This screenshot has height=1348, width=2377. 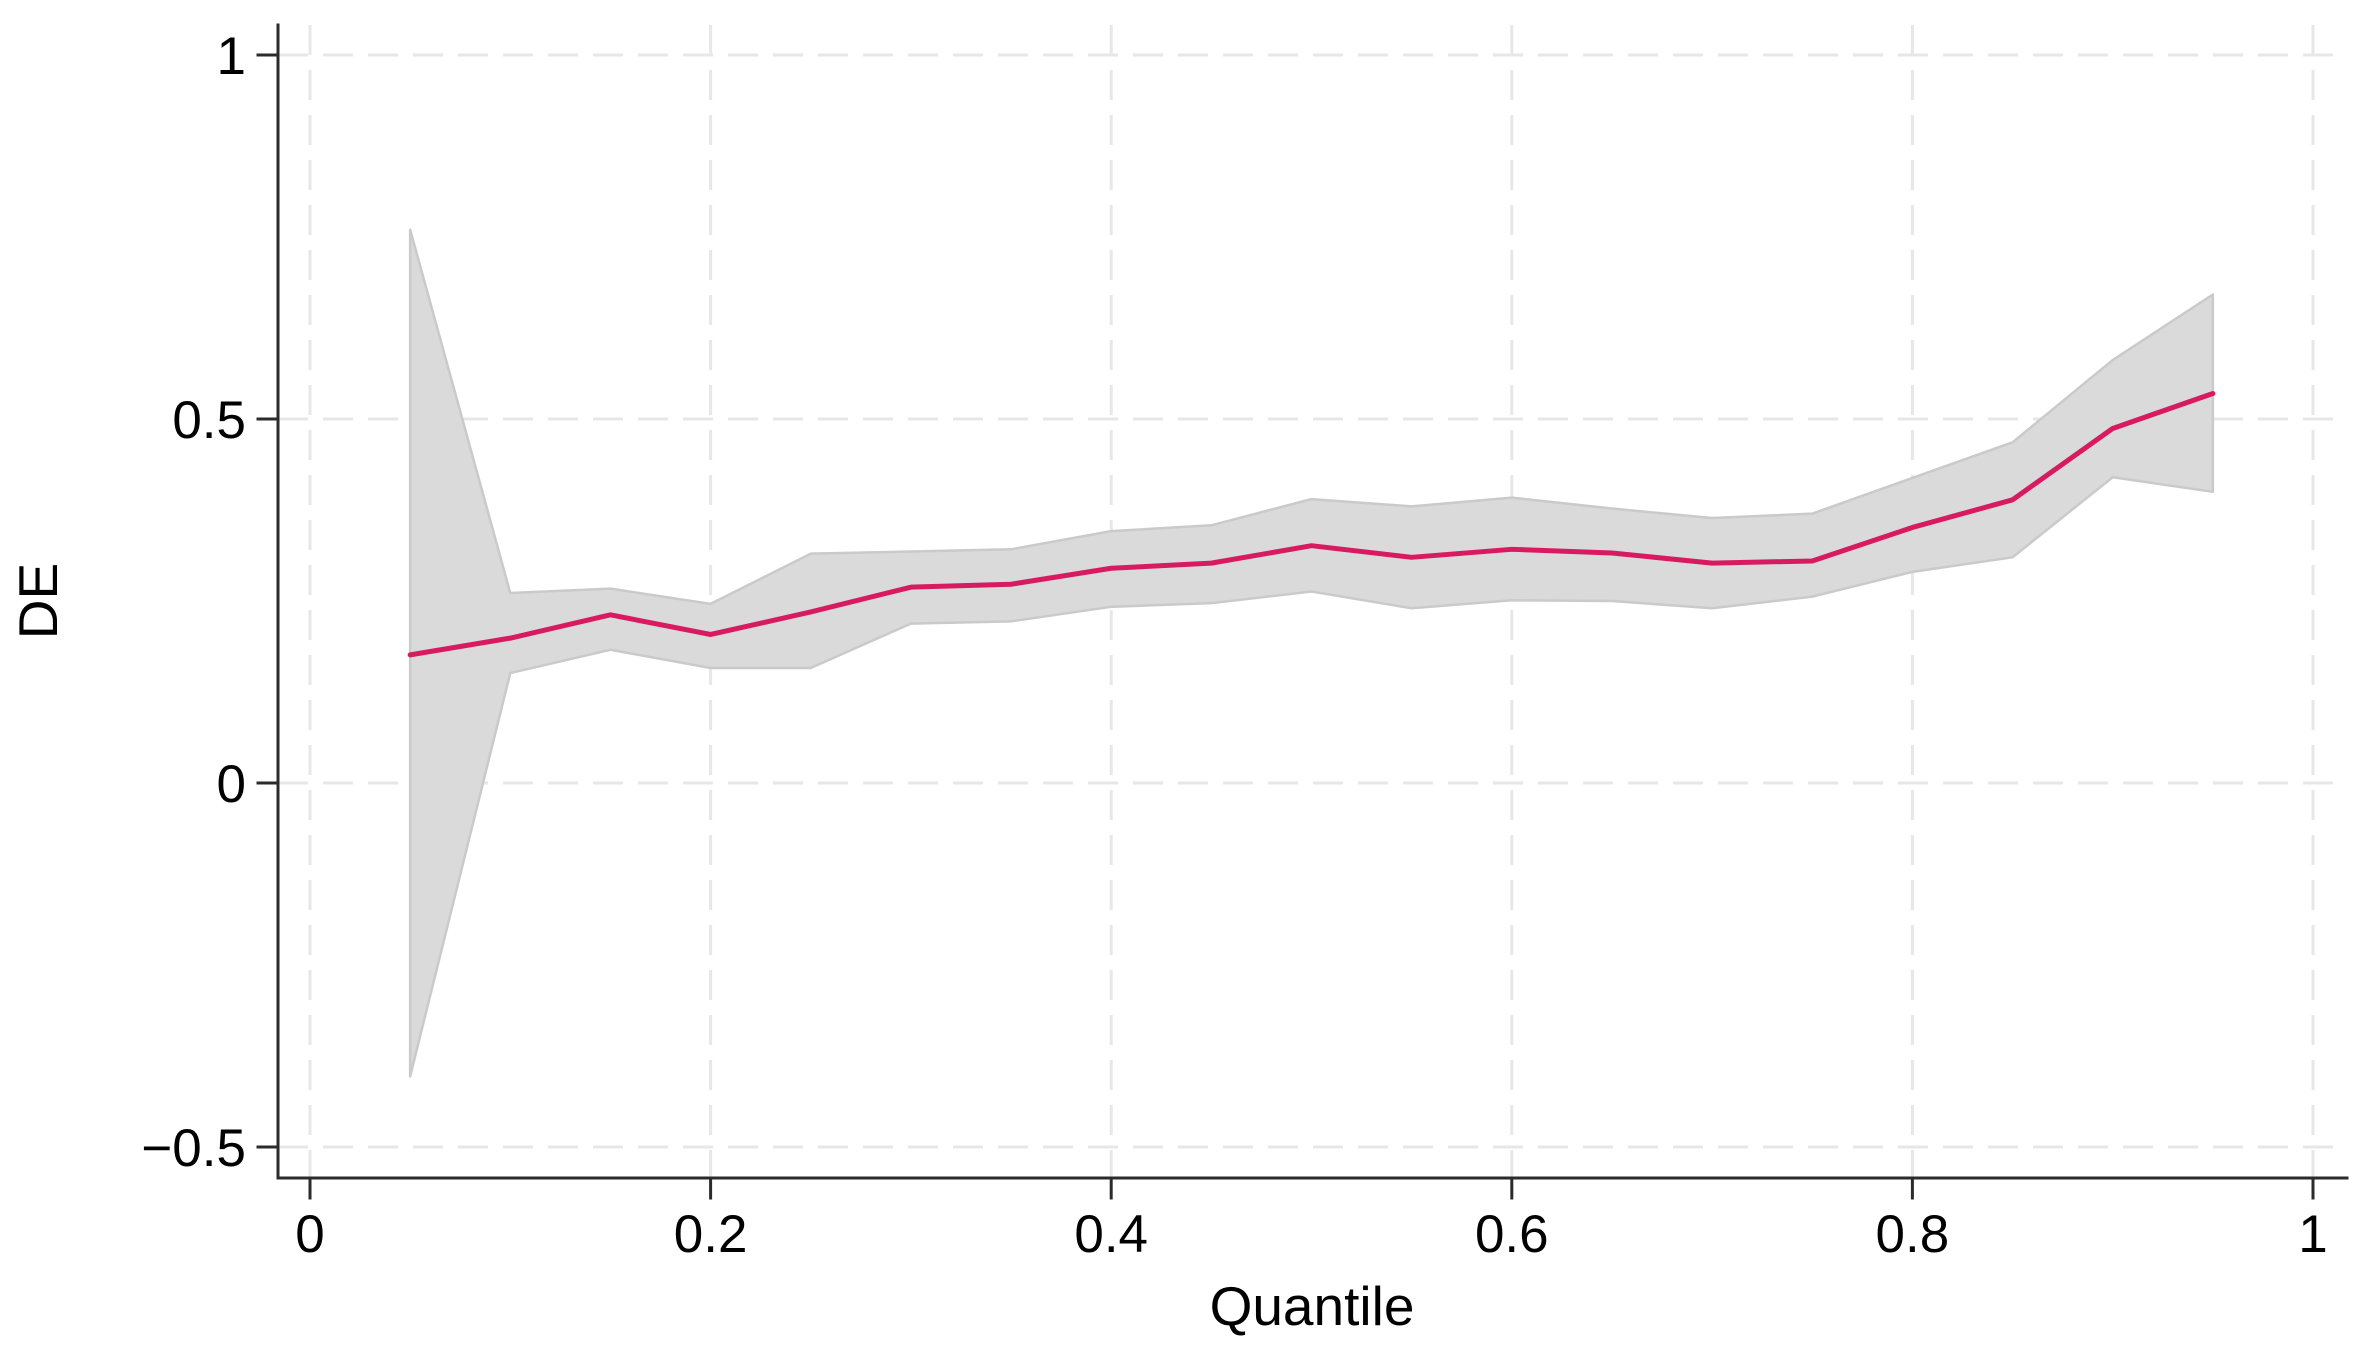 What do you see at coordinates (2312, 1234) in the screenshot?
I see `x-tick-label: 1` at bounding box center [2312, 1234].